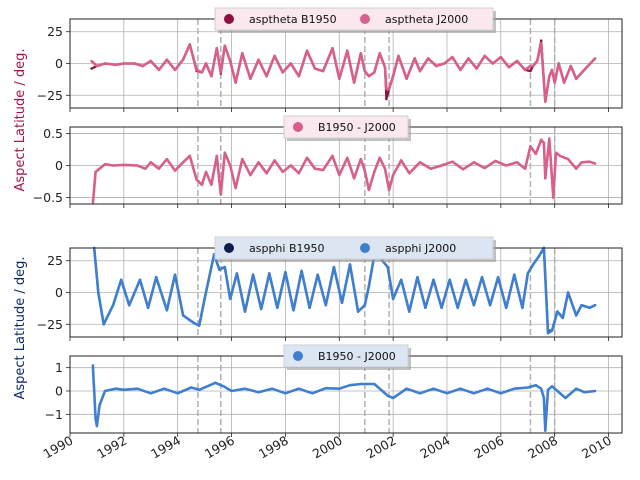 This screenshot has height=480, width=640. I want to click on x-tick-label: 2006, so click(488, 447).